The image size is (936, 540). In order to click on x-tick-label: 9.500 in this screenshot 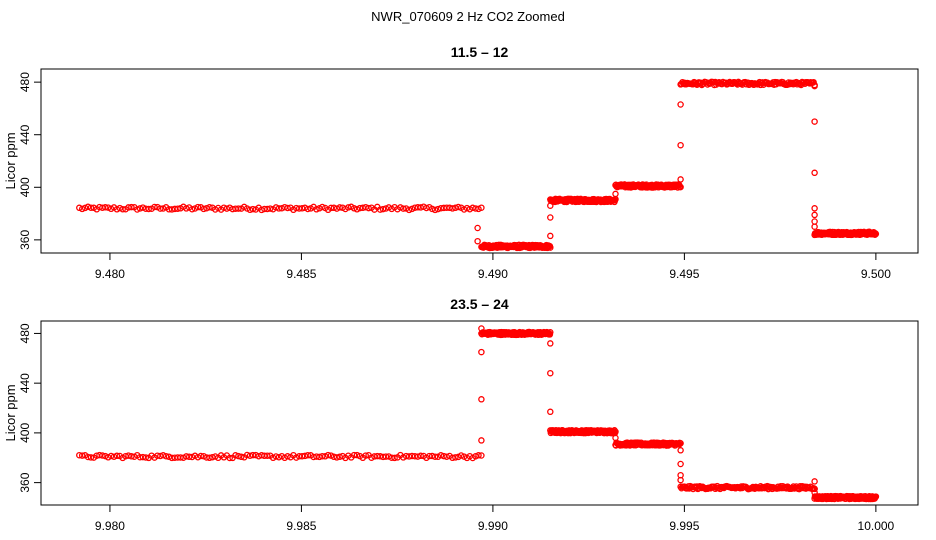, I will do `click(876, 274)`.